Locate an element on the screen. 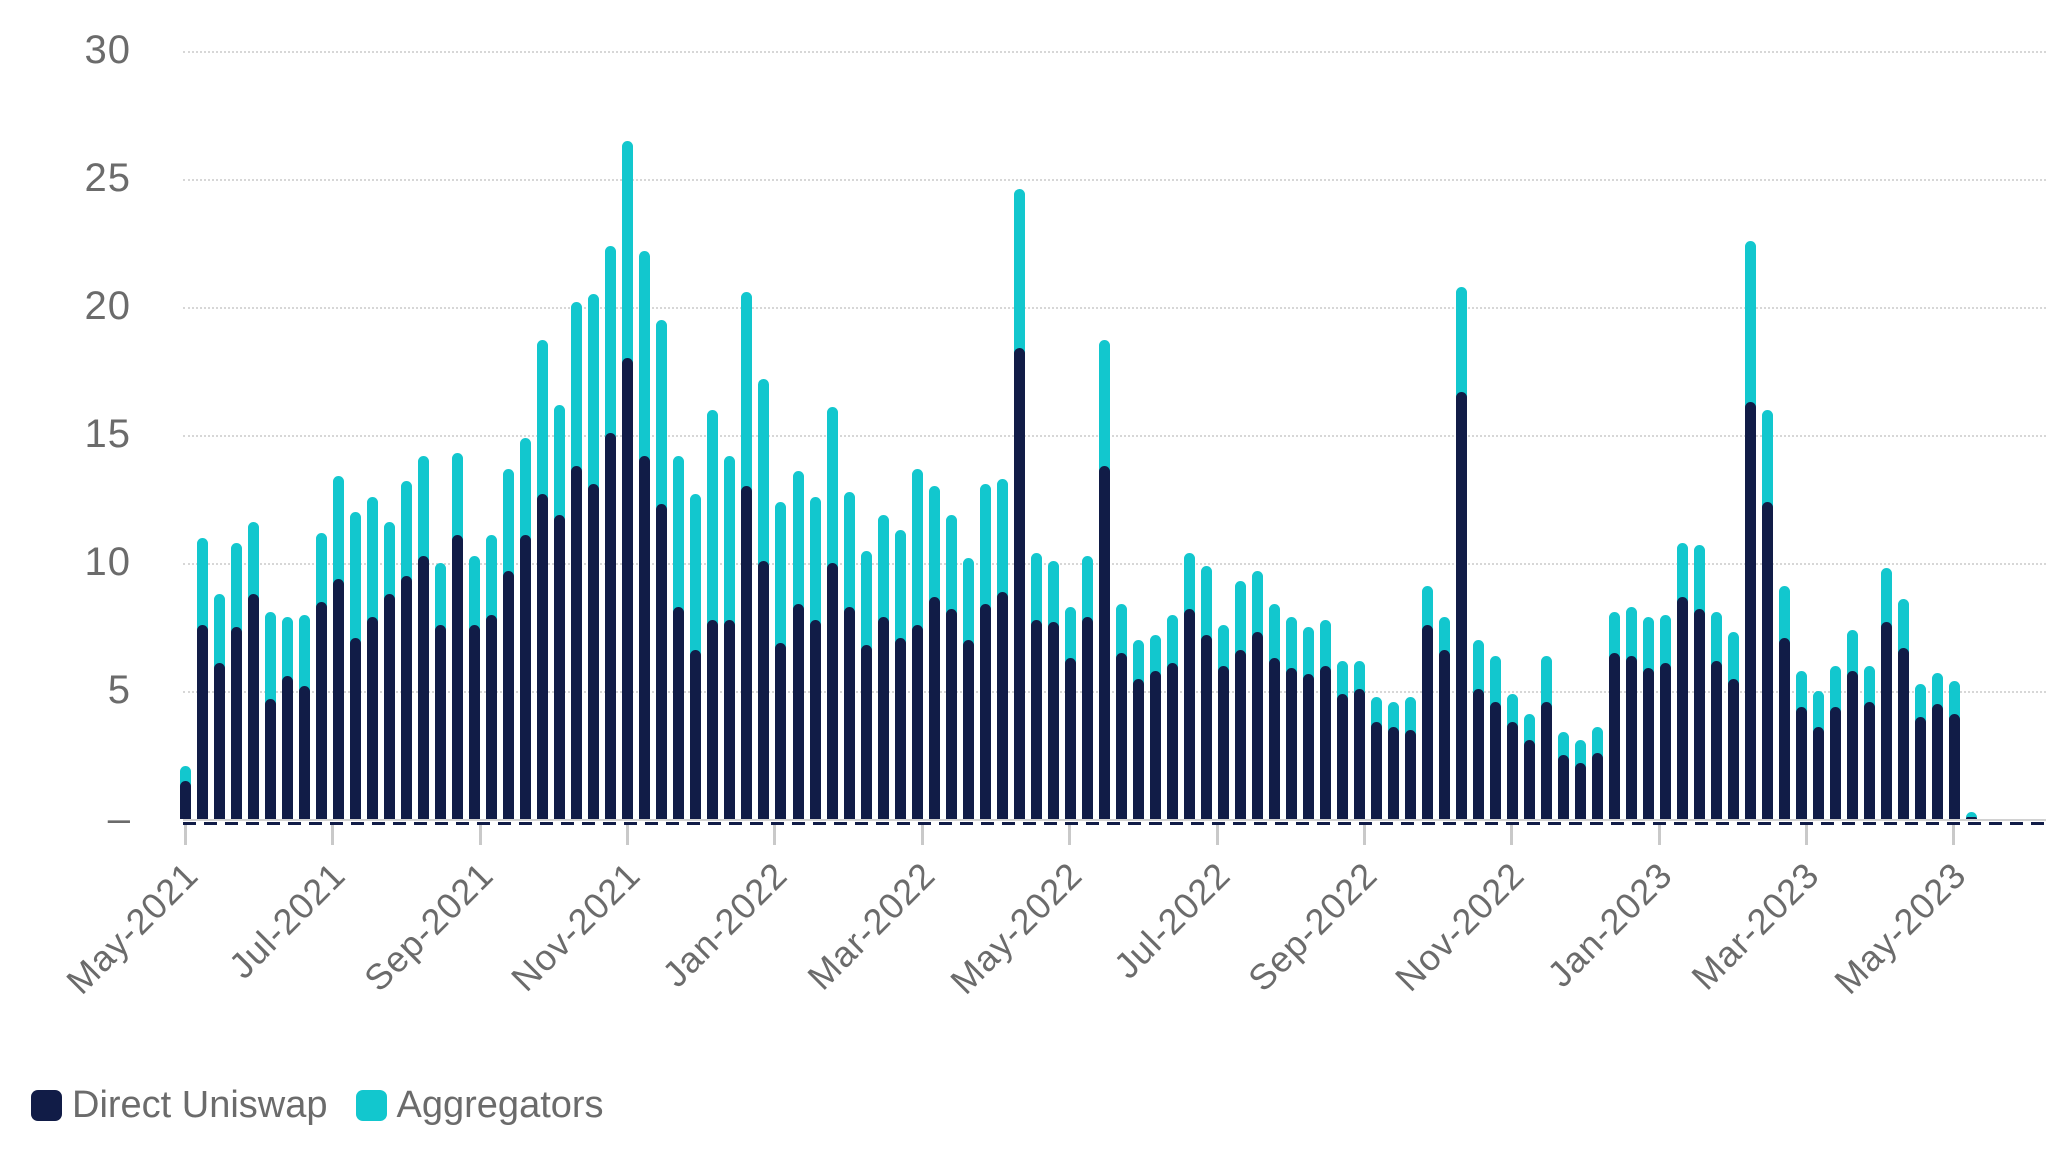  legend-label: Direct Uniswap is located at coordinates (200, 1105).